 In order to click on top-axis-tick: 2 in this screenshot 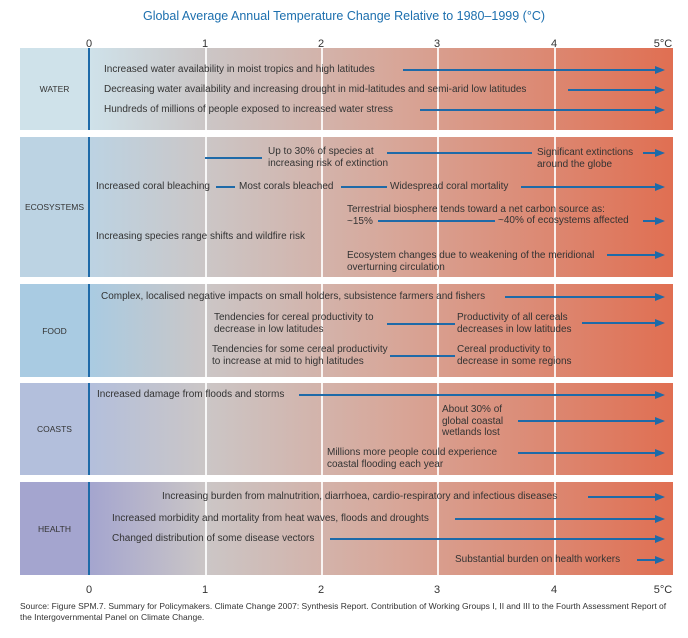, I will do `click(321, 44)`.